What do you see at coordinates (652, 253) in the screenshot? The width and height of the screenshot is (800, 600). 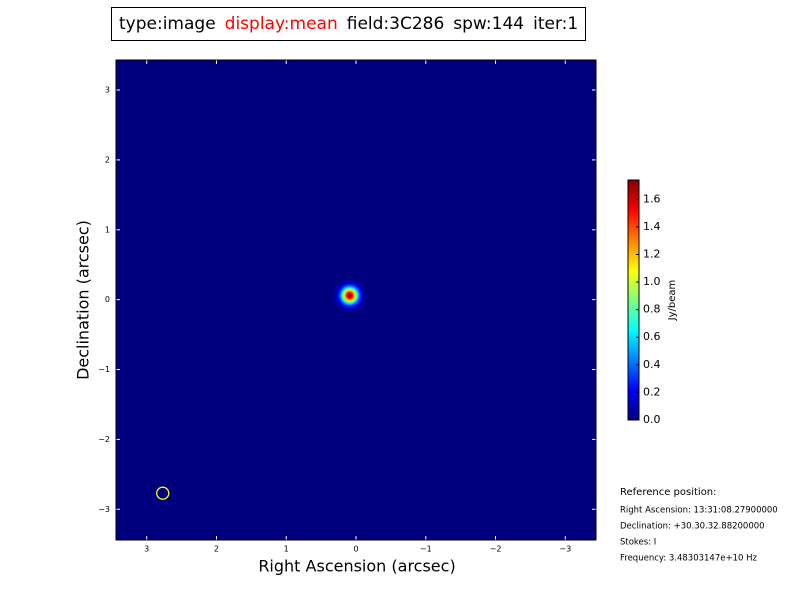 I see `colorbar-tick-label: 1.2` at bounding box center [652, 253].